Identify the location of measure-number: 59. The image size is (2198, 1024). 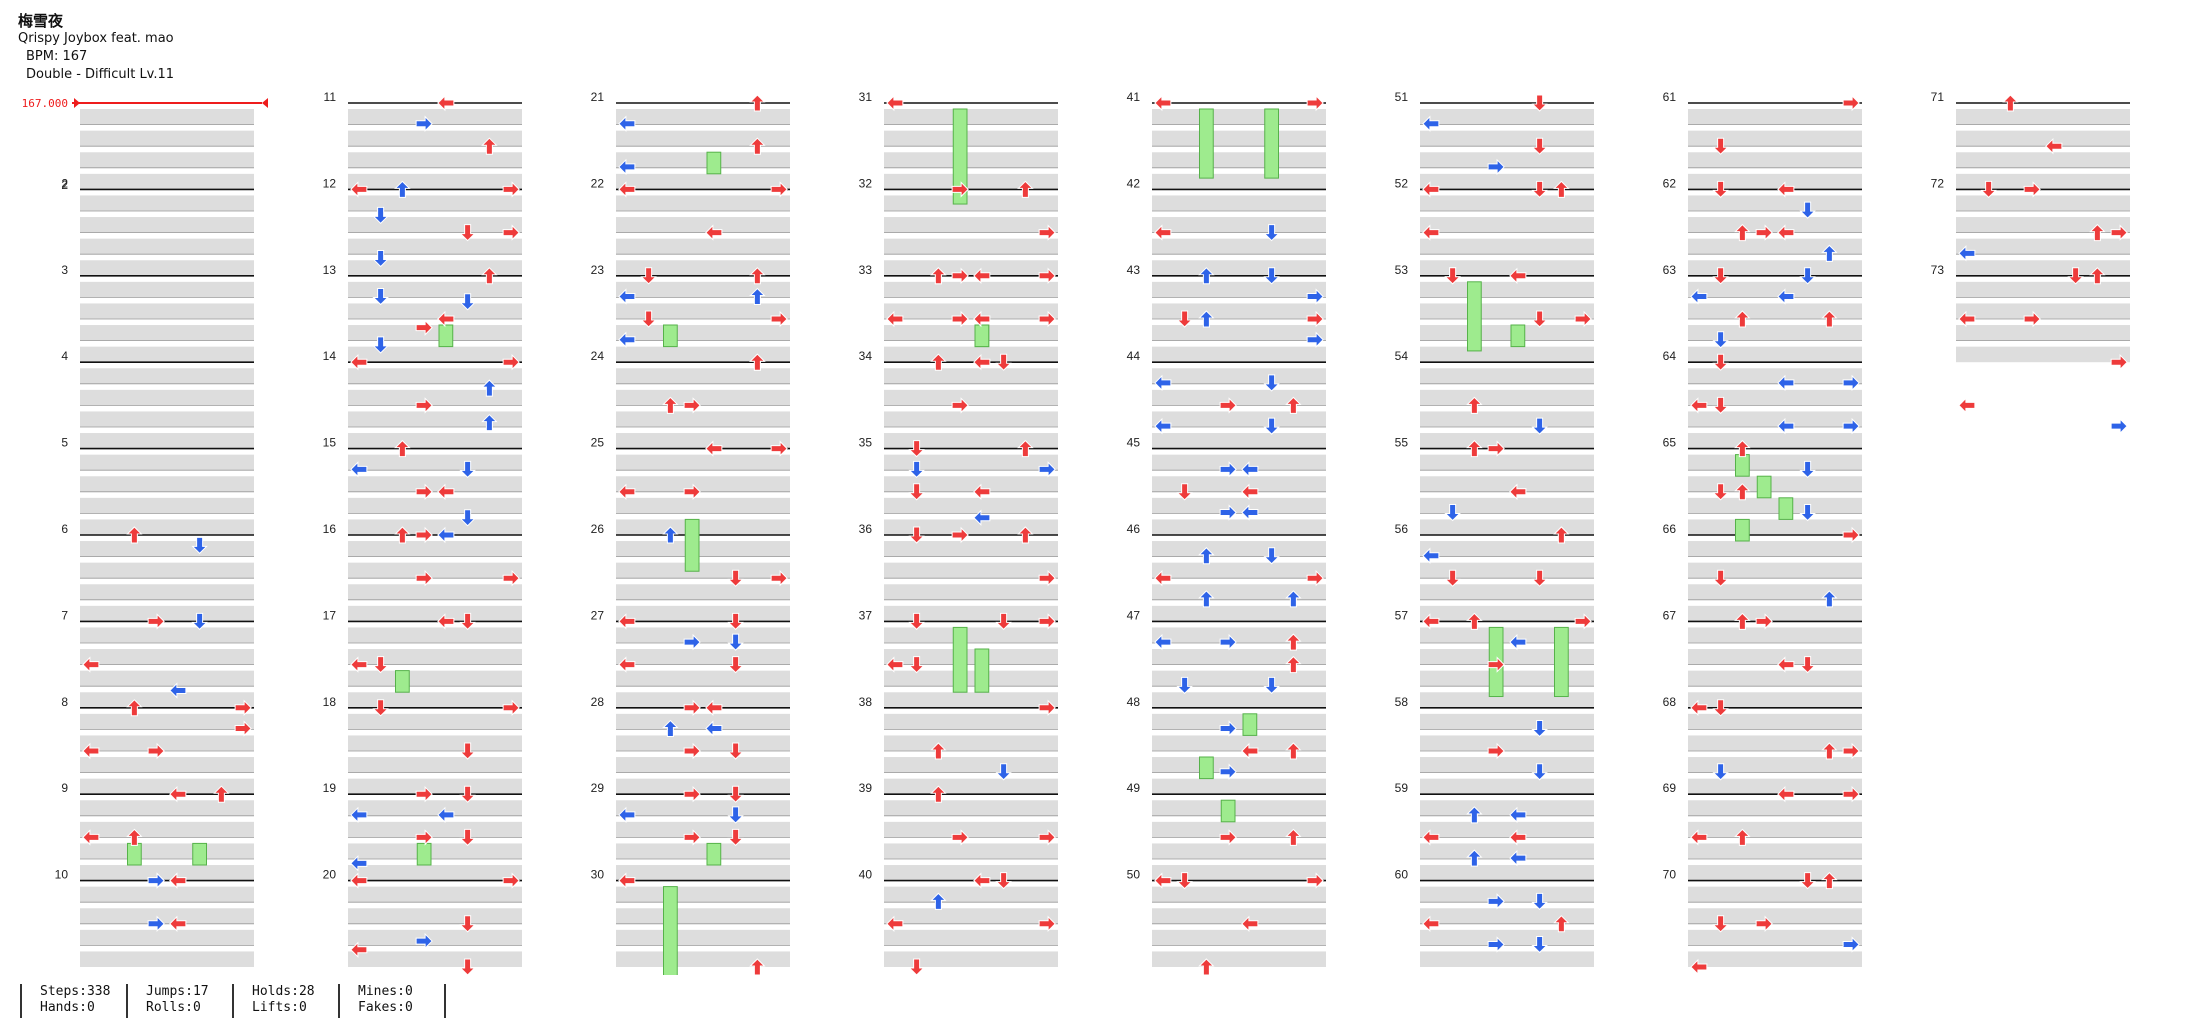
(1402, 788).